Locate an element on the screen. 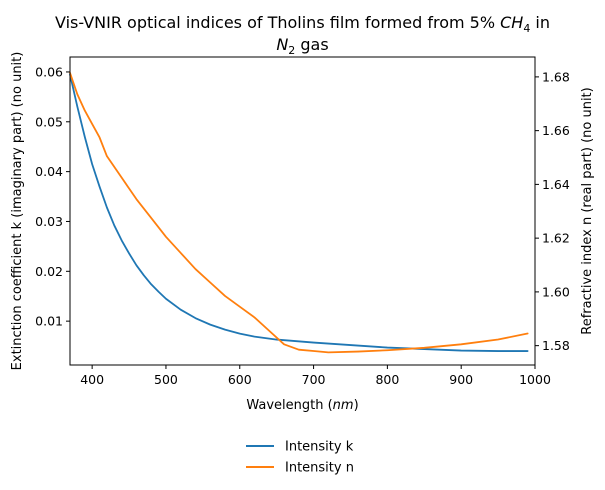 The width and height of the screenshot is (605, 490). y-left-tick-label: 0.02 is located at coordinates (49, 271).